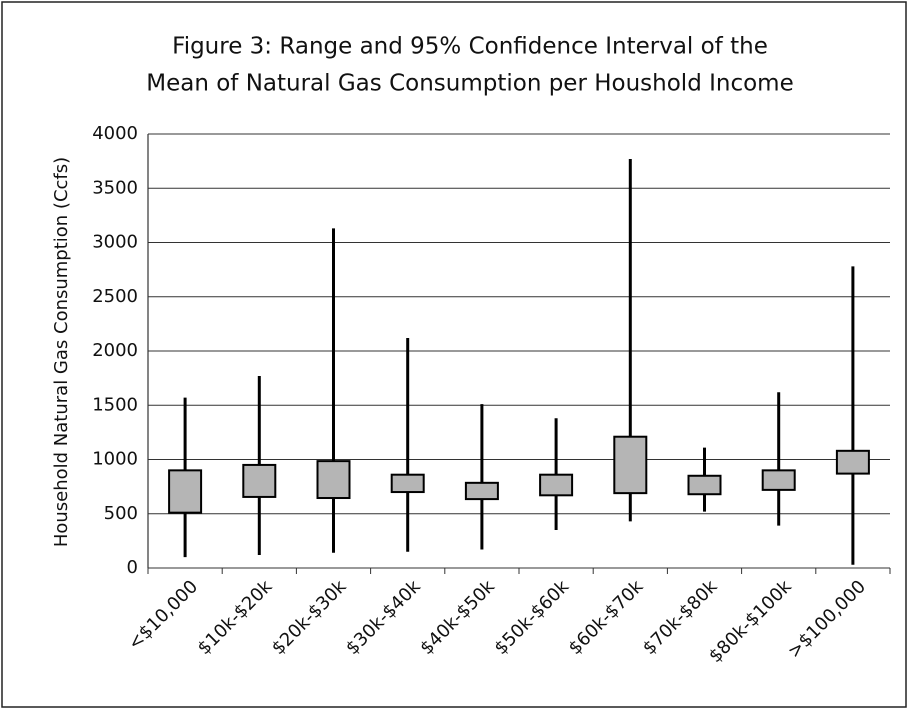 Image resolution: width=908 pixels, height=709 pixels. What do you see at coordinates (115, 404) in the screenshot?
I see `y-tick-label: 1500` at bounding box center [115, 404].